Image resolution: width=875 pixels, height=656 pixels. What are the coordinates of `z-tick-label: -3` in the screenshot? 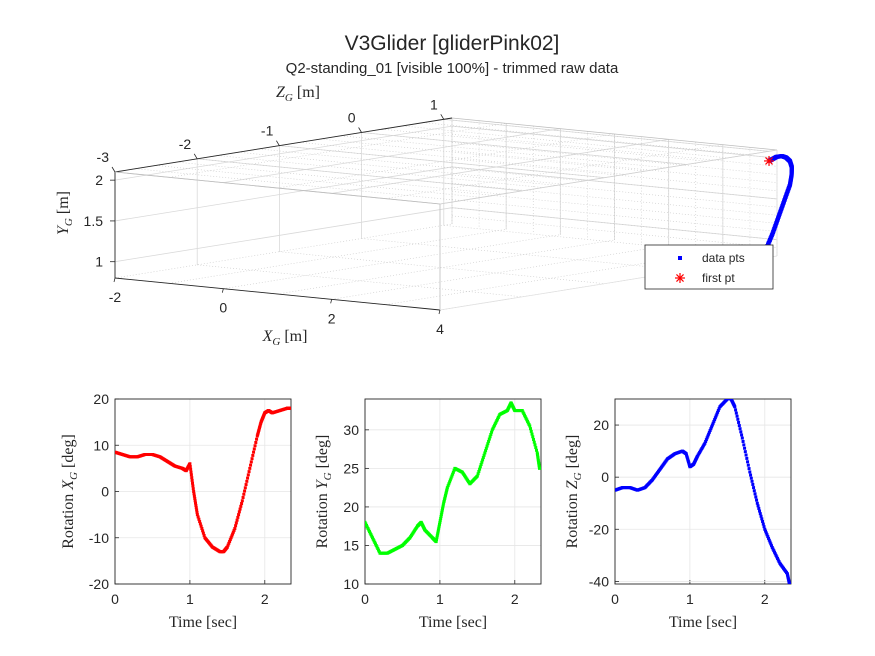 It's located at (103, 157).